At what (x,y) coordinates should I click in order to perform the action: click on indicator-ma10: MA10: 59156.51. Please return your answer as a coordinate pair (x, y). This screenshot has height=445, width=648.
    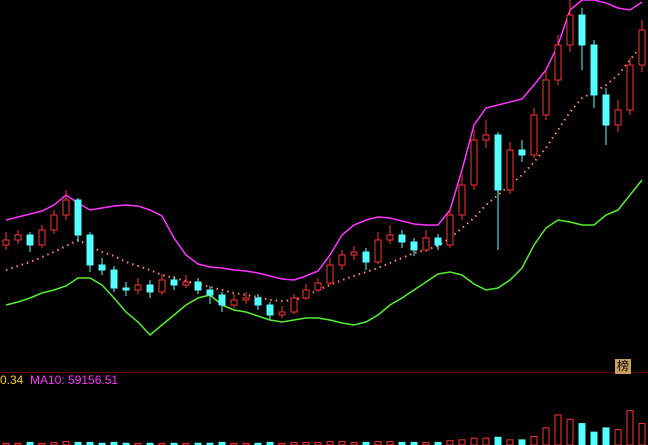
    Looking at the image, I should click on (74, 380).